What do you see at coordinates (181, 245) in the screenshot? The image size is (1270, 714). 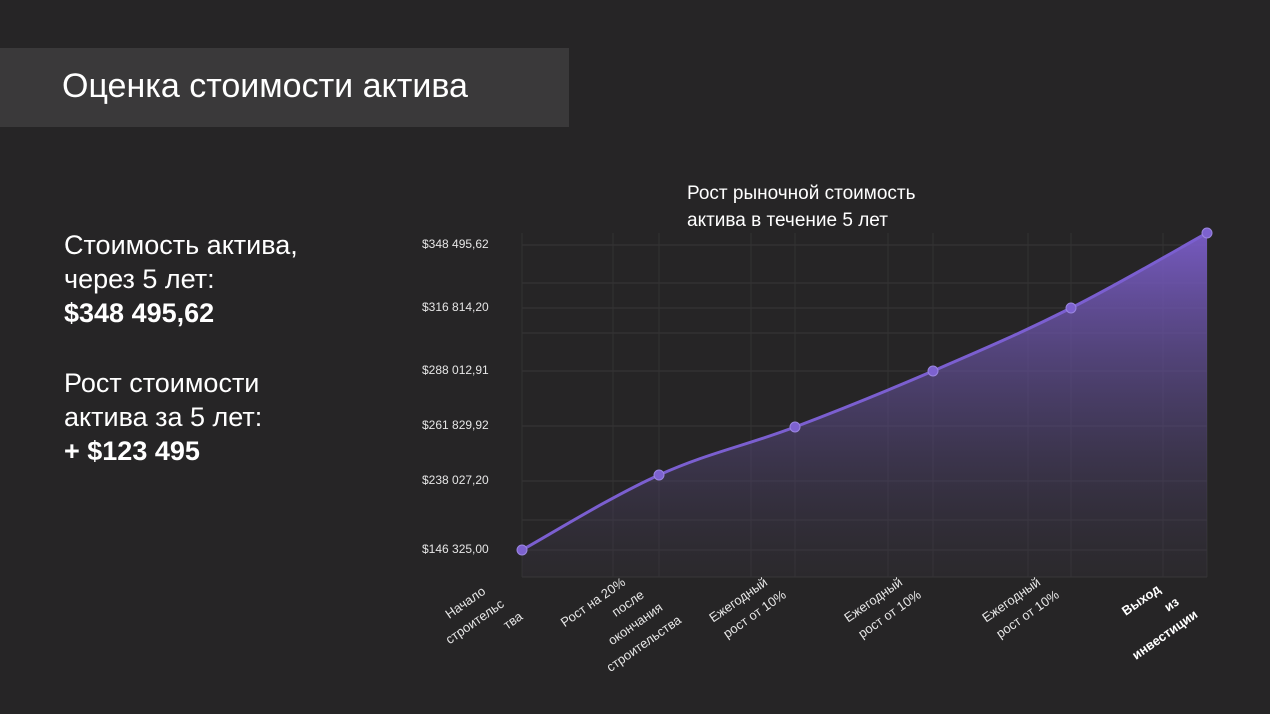 I see `asset-value-label-line1: Стоимость актива,` at bounding box center [181, 245].